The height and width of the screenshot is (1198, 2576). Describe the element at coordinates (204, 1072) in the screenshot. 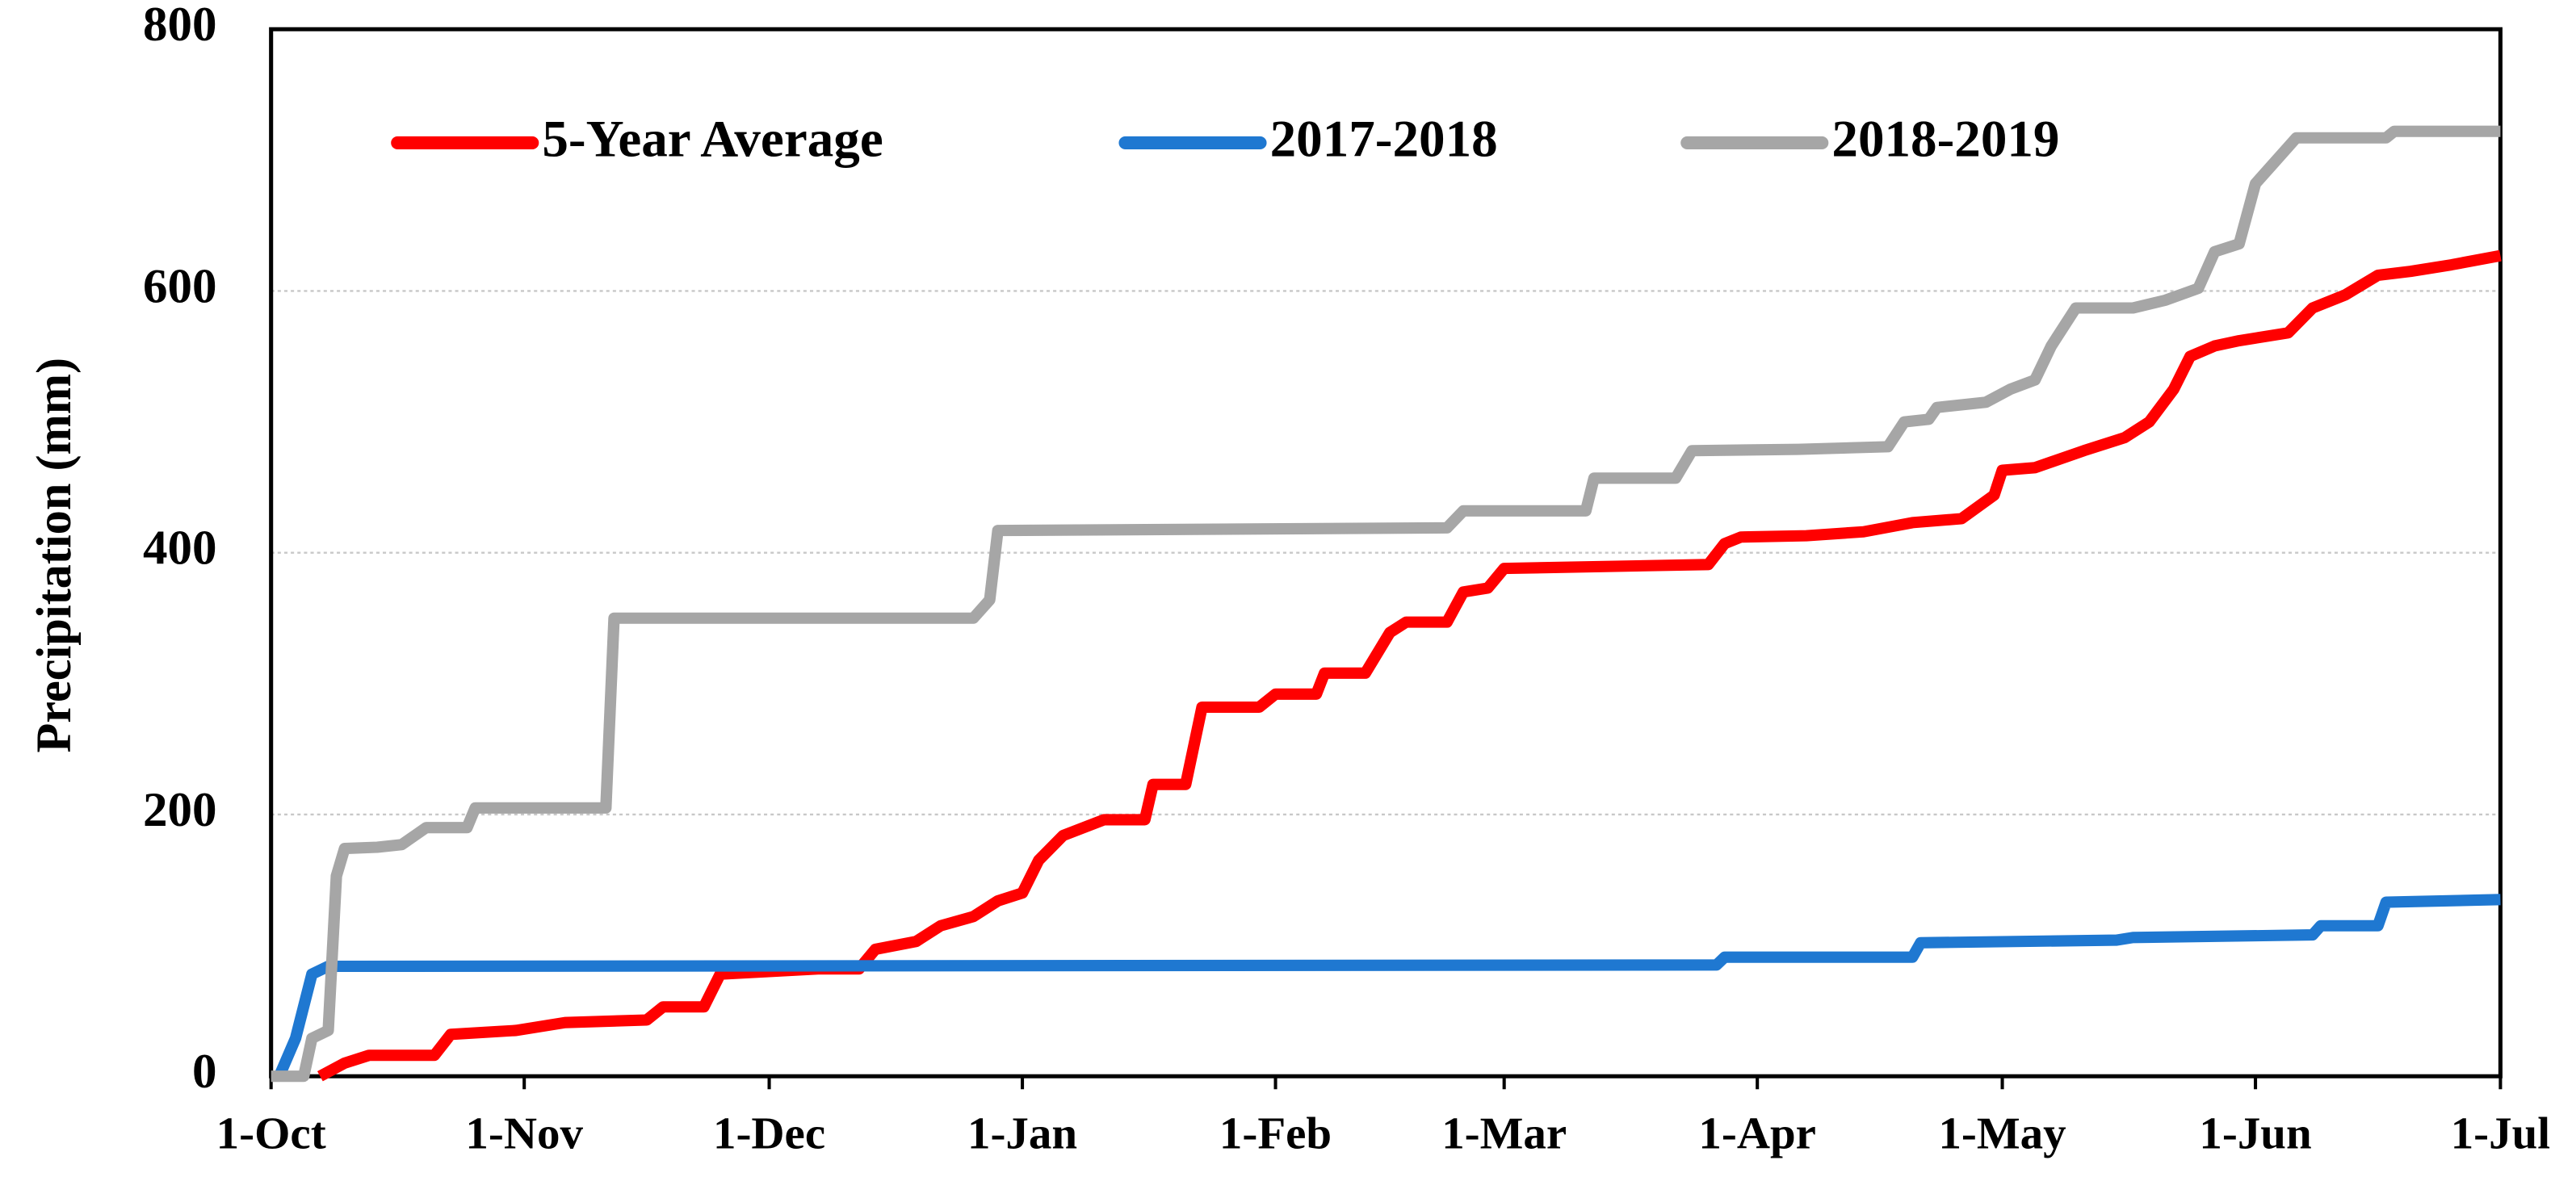

I see `y-tick-label: 0` at that location.